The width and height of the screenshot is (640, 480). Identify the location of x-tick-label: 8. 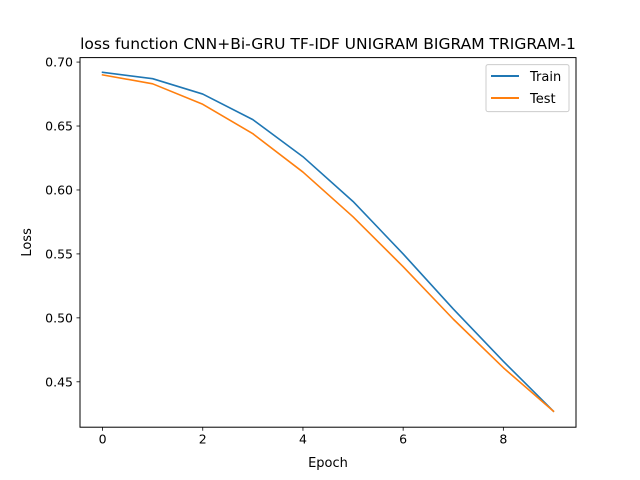
(503, 439).